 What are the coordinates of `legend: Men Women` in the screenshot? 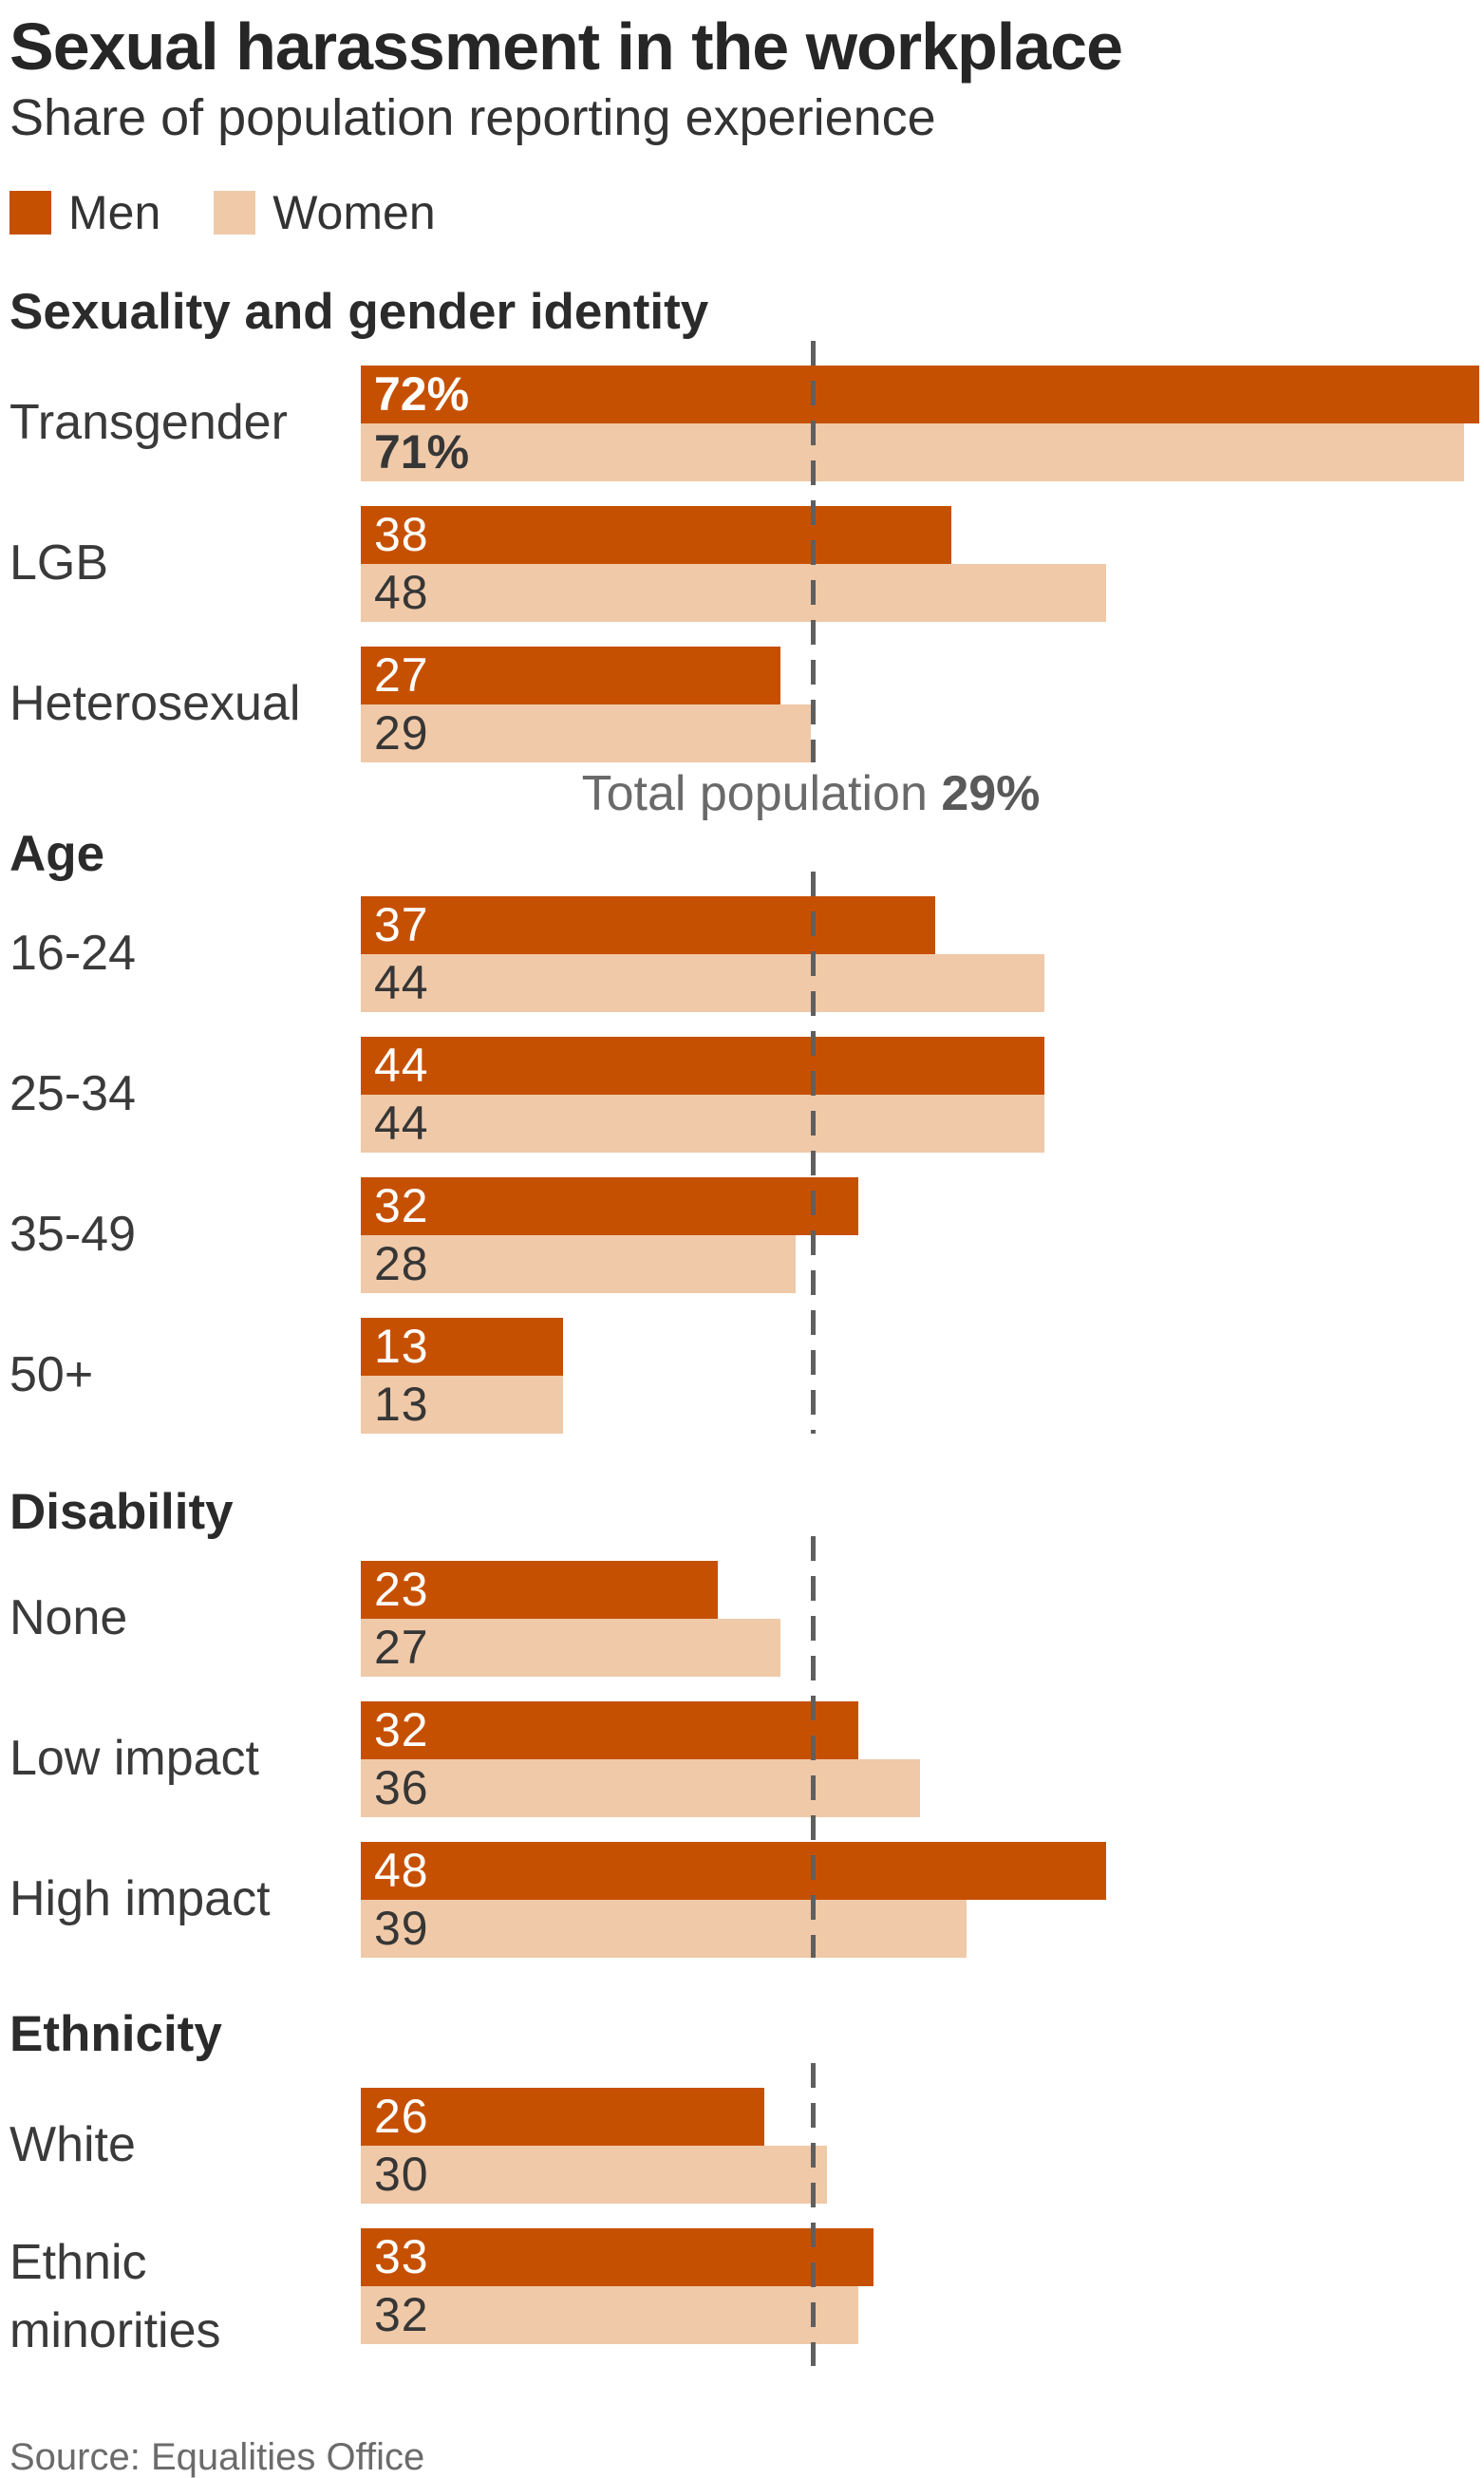 It's located at (743, 212).